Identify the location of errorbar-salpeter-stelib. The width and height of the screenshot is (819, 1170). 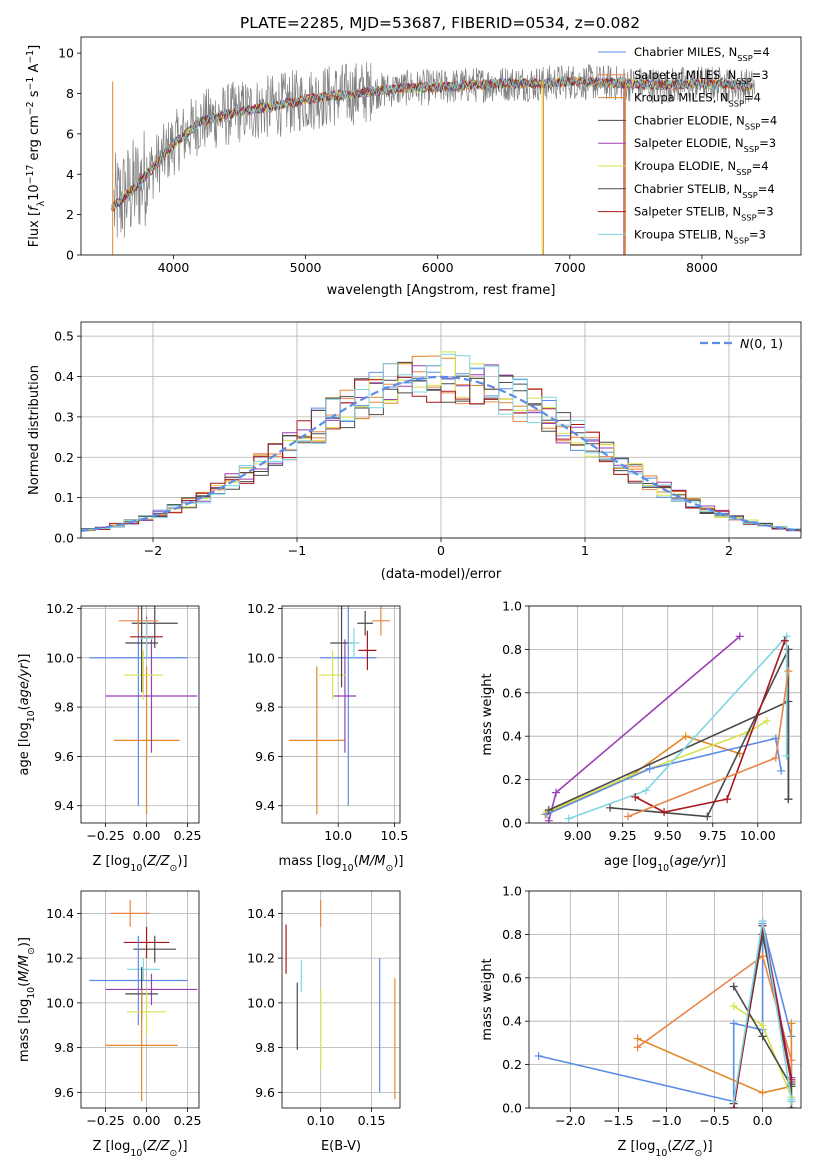
(146, 942).